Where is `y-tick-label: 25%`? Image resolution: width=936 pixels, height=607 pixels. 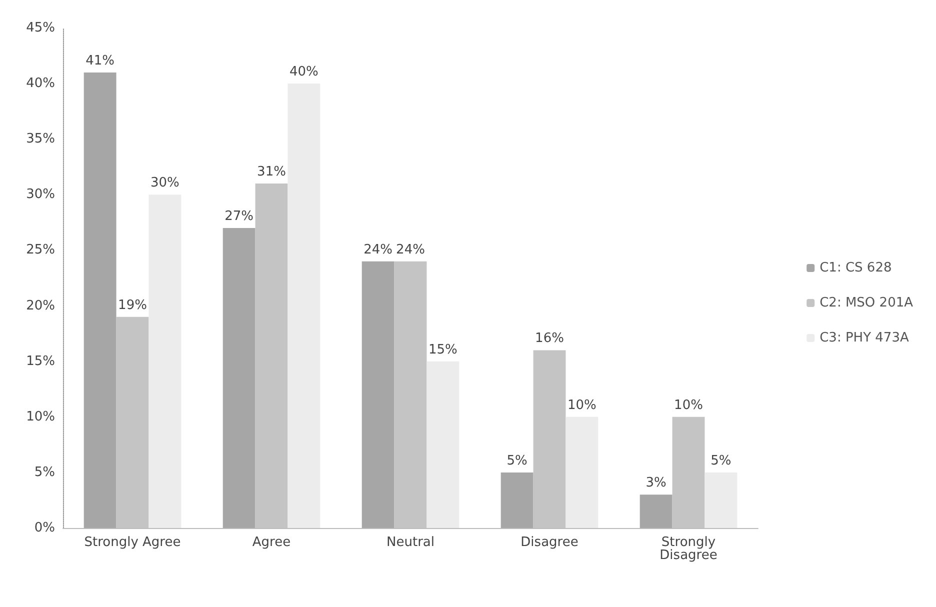
y-tick-label: 25% is located at coordinates (40, 250).